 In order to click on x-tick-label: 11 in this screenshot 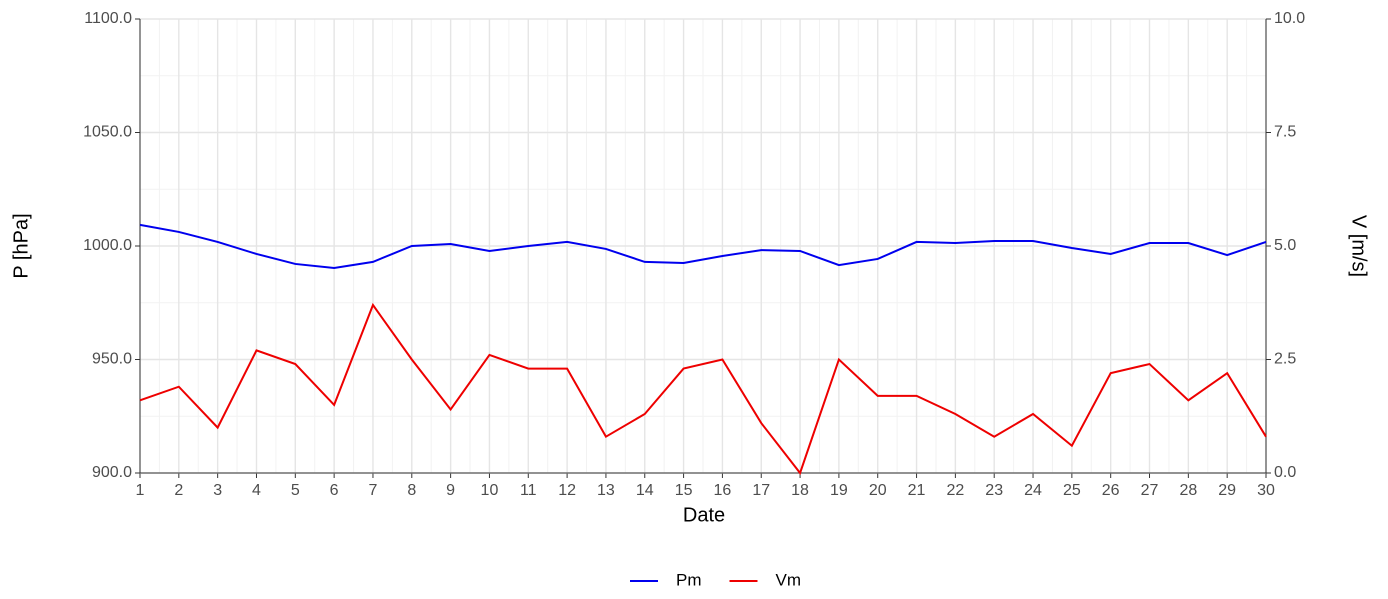, I will do `click(528, 490)`.